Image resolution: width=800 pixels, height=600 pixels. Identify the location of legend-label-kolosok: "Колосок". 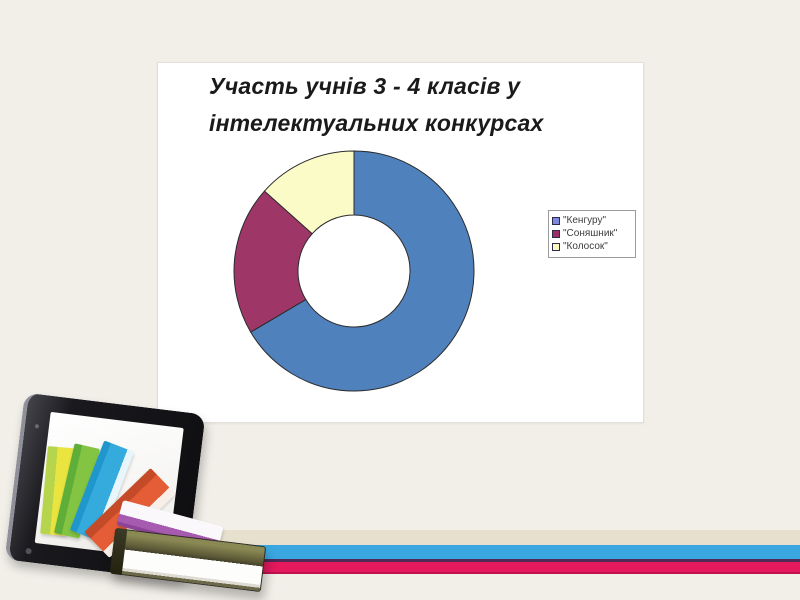
(585, 246).